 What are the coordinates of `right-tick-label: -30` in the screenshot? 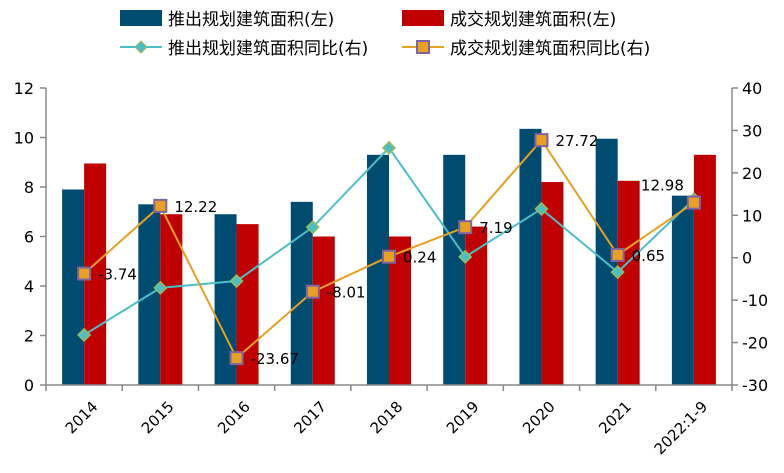 It's located at (755, 385).